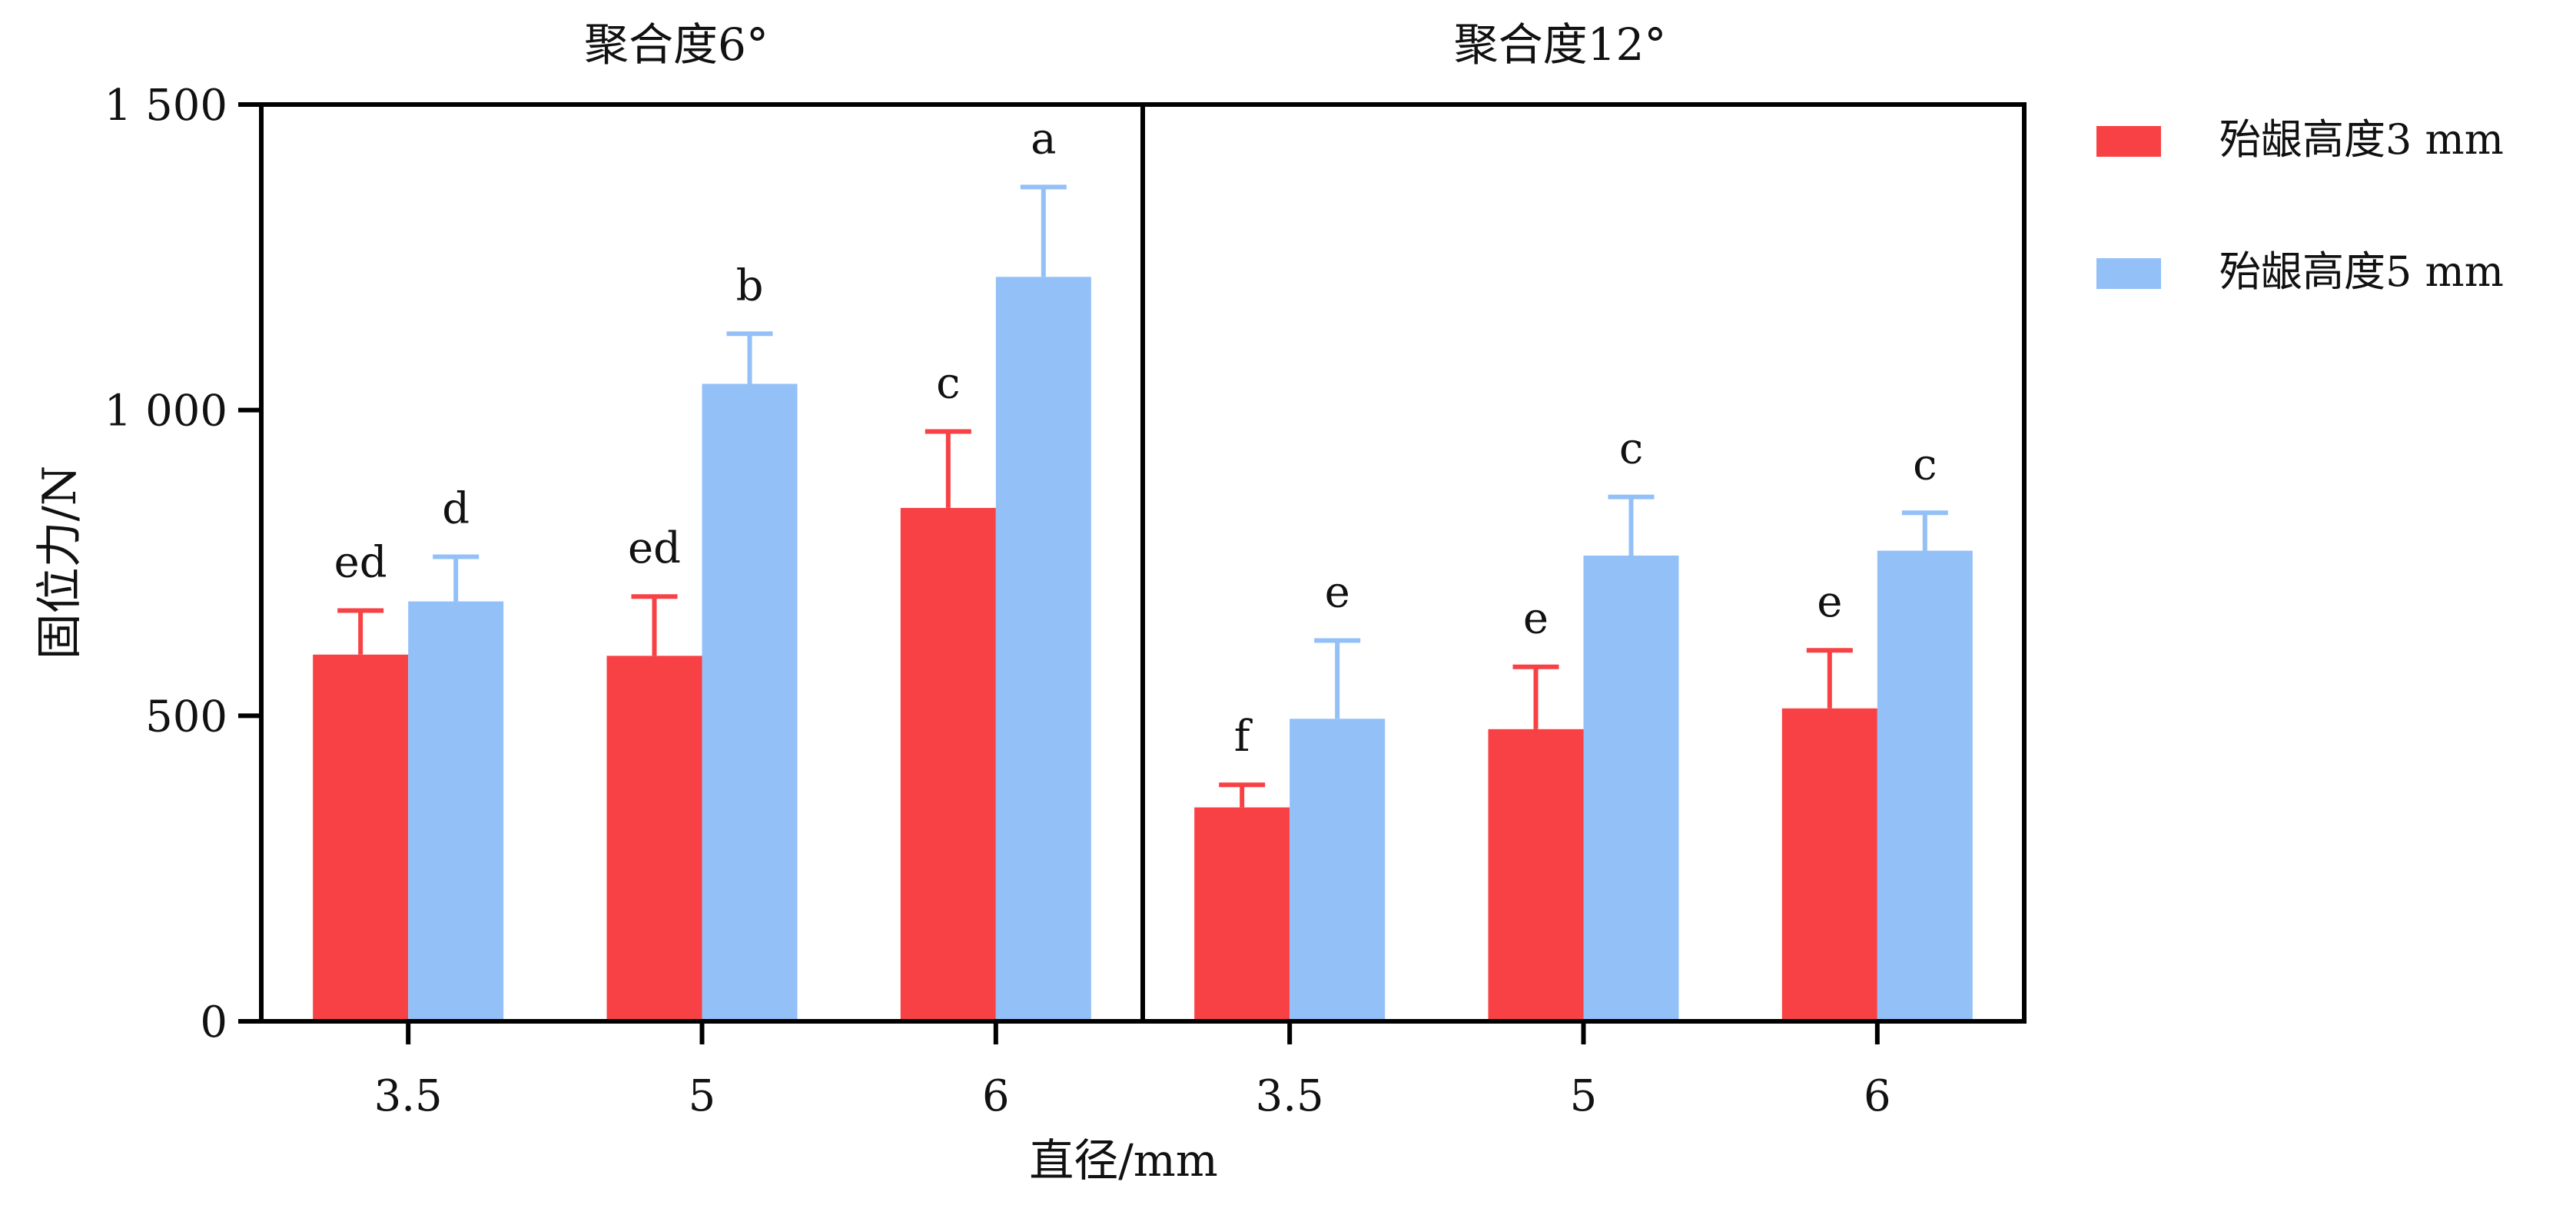  What do you see at coordinates (213, 1023) in the screenshot?
I see `y-tick-label-0: 0` at bounding box center [213, 1023].